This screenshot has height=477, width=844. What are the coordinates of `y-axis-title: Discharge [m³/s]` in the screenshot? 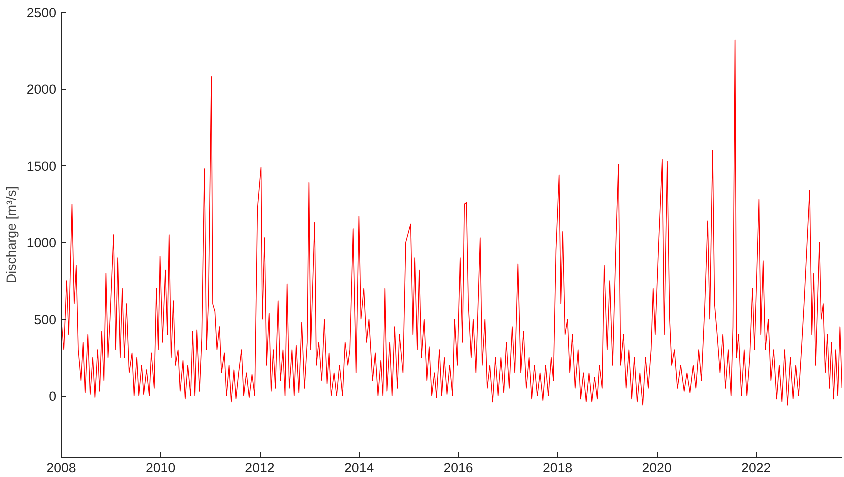 It's located at (11, 235).